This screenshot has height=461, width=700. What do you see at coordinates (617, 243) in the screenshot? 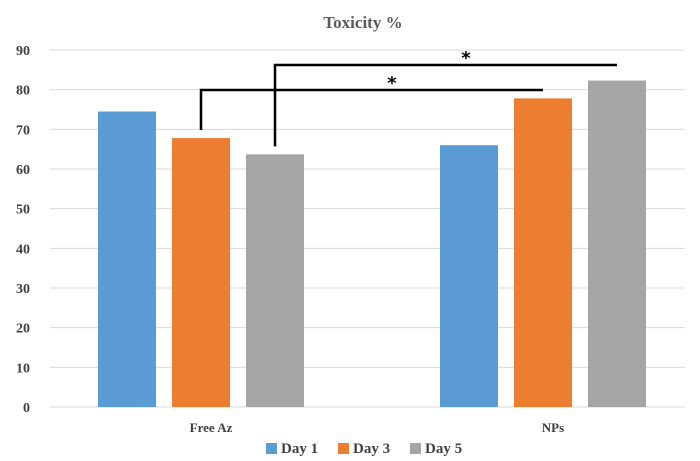
I see `bar-day-5-nps` at bounding box center [617, 243].